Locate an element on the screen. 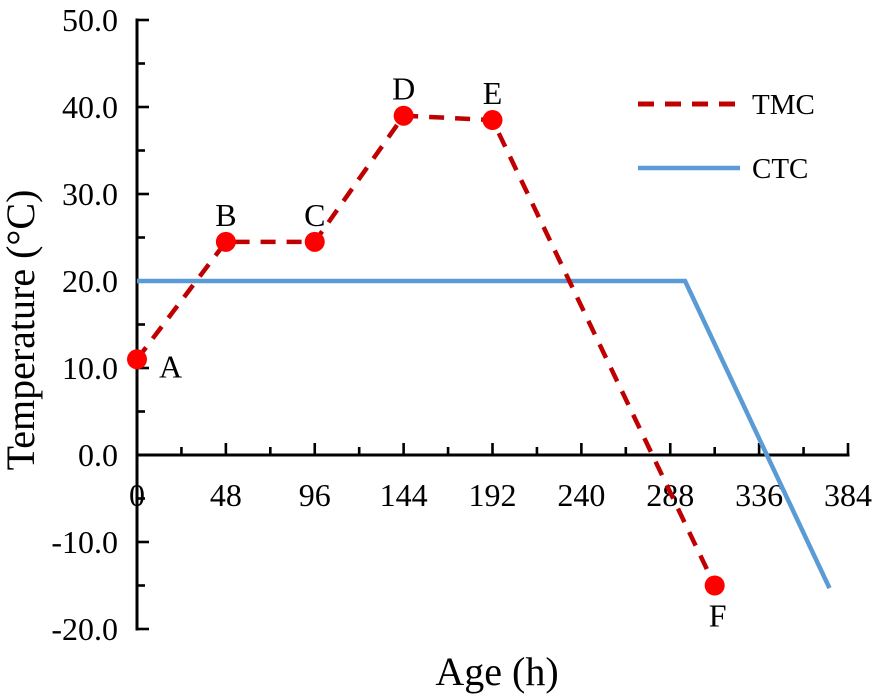 This screenshot has width=872, height=698. y-tick-label: -20.0 is located at coordinates (84, 629).